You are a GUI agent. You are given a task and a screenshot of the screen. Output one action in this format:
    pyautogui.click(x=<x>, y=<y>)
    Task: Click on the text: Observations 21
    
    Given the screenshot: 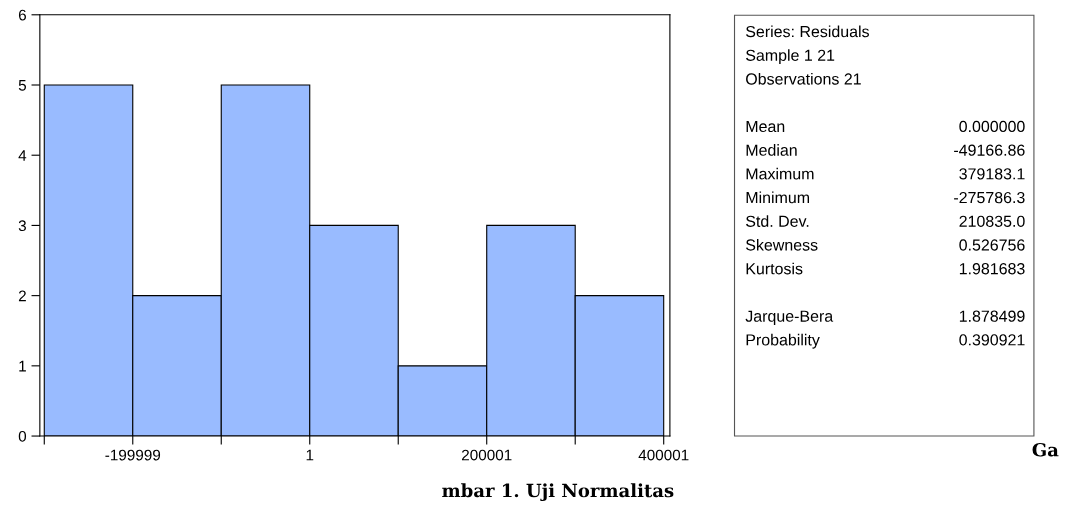 What is the action you would take?
    pyautogui.click(x=803, y=78)
    